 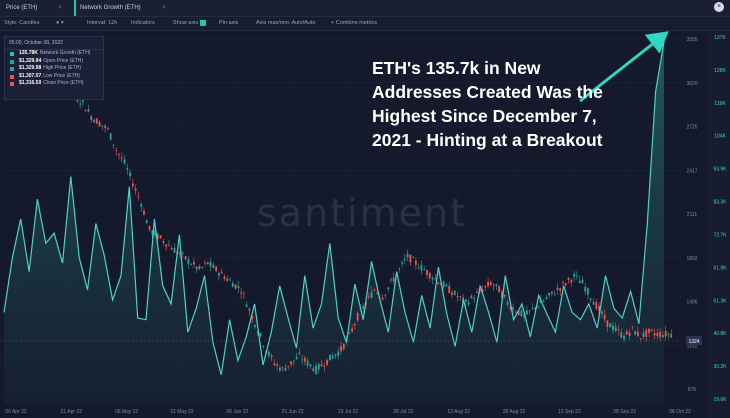 What do you see at coordinates (22, 23) in the screenshot?
I see `style-select: Style: Candles` at bounding box center [22, 23].